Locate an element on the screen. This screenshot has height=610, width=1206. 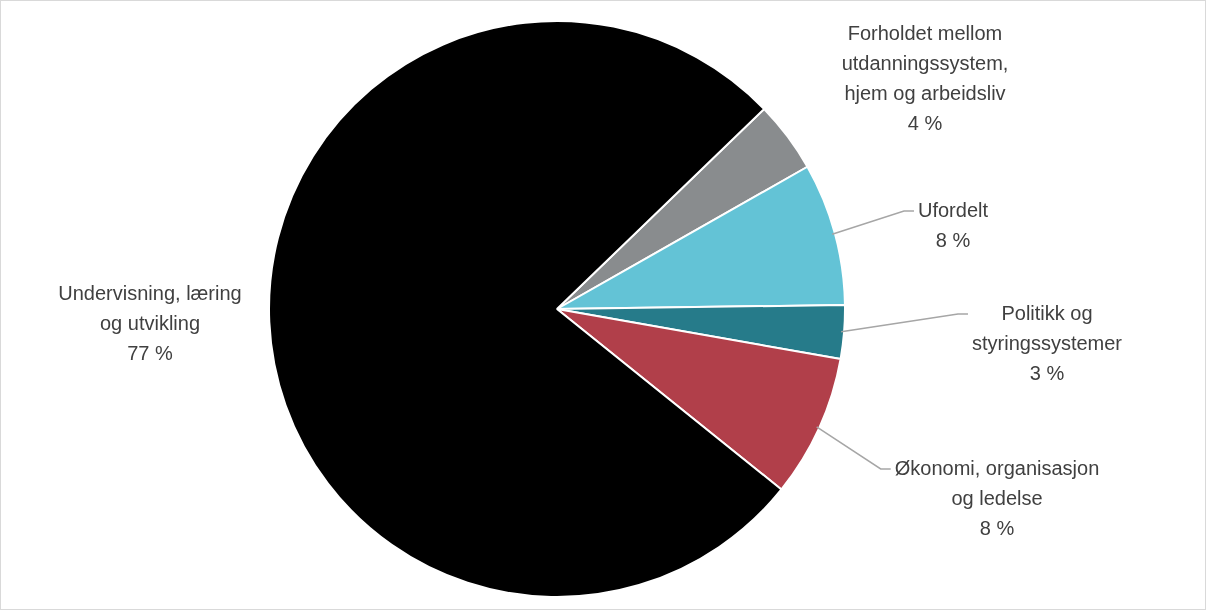
data-label: 77 % is located at coordinates (150, 352).